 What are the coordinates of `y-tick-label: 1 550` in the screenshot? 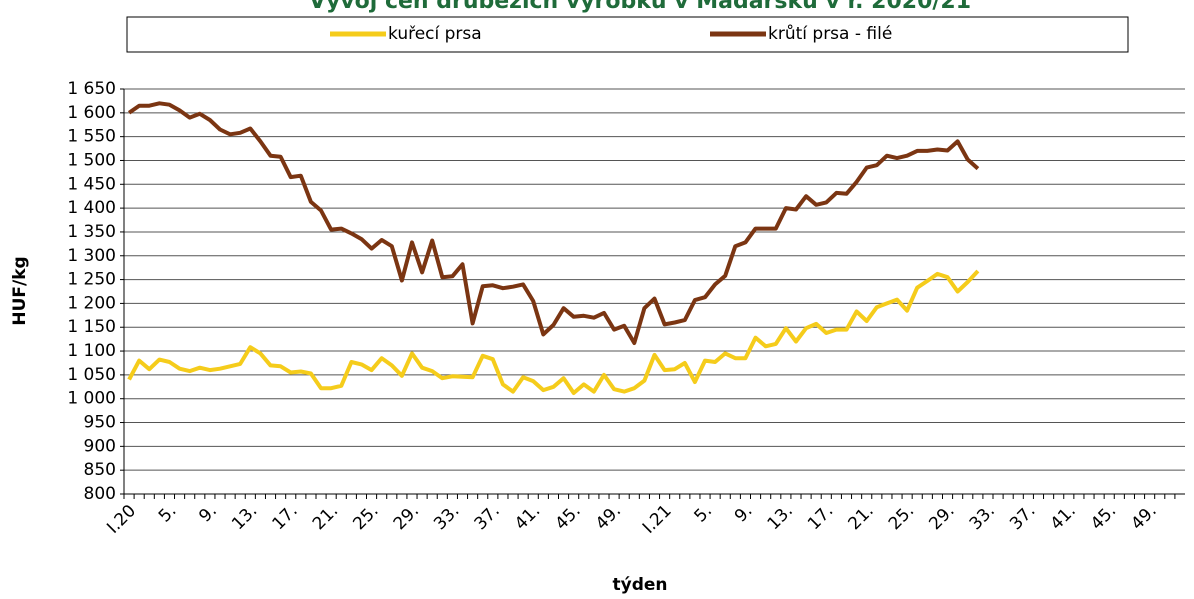 It's located at (91, 137).